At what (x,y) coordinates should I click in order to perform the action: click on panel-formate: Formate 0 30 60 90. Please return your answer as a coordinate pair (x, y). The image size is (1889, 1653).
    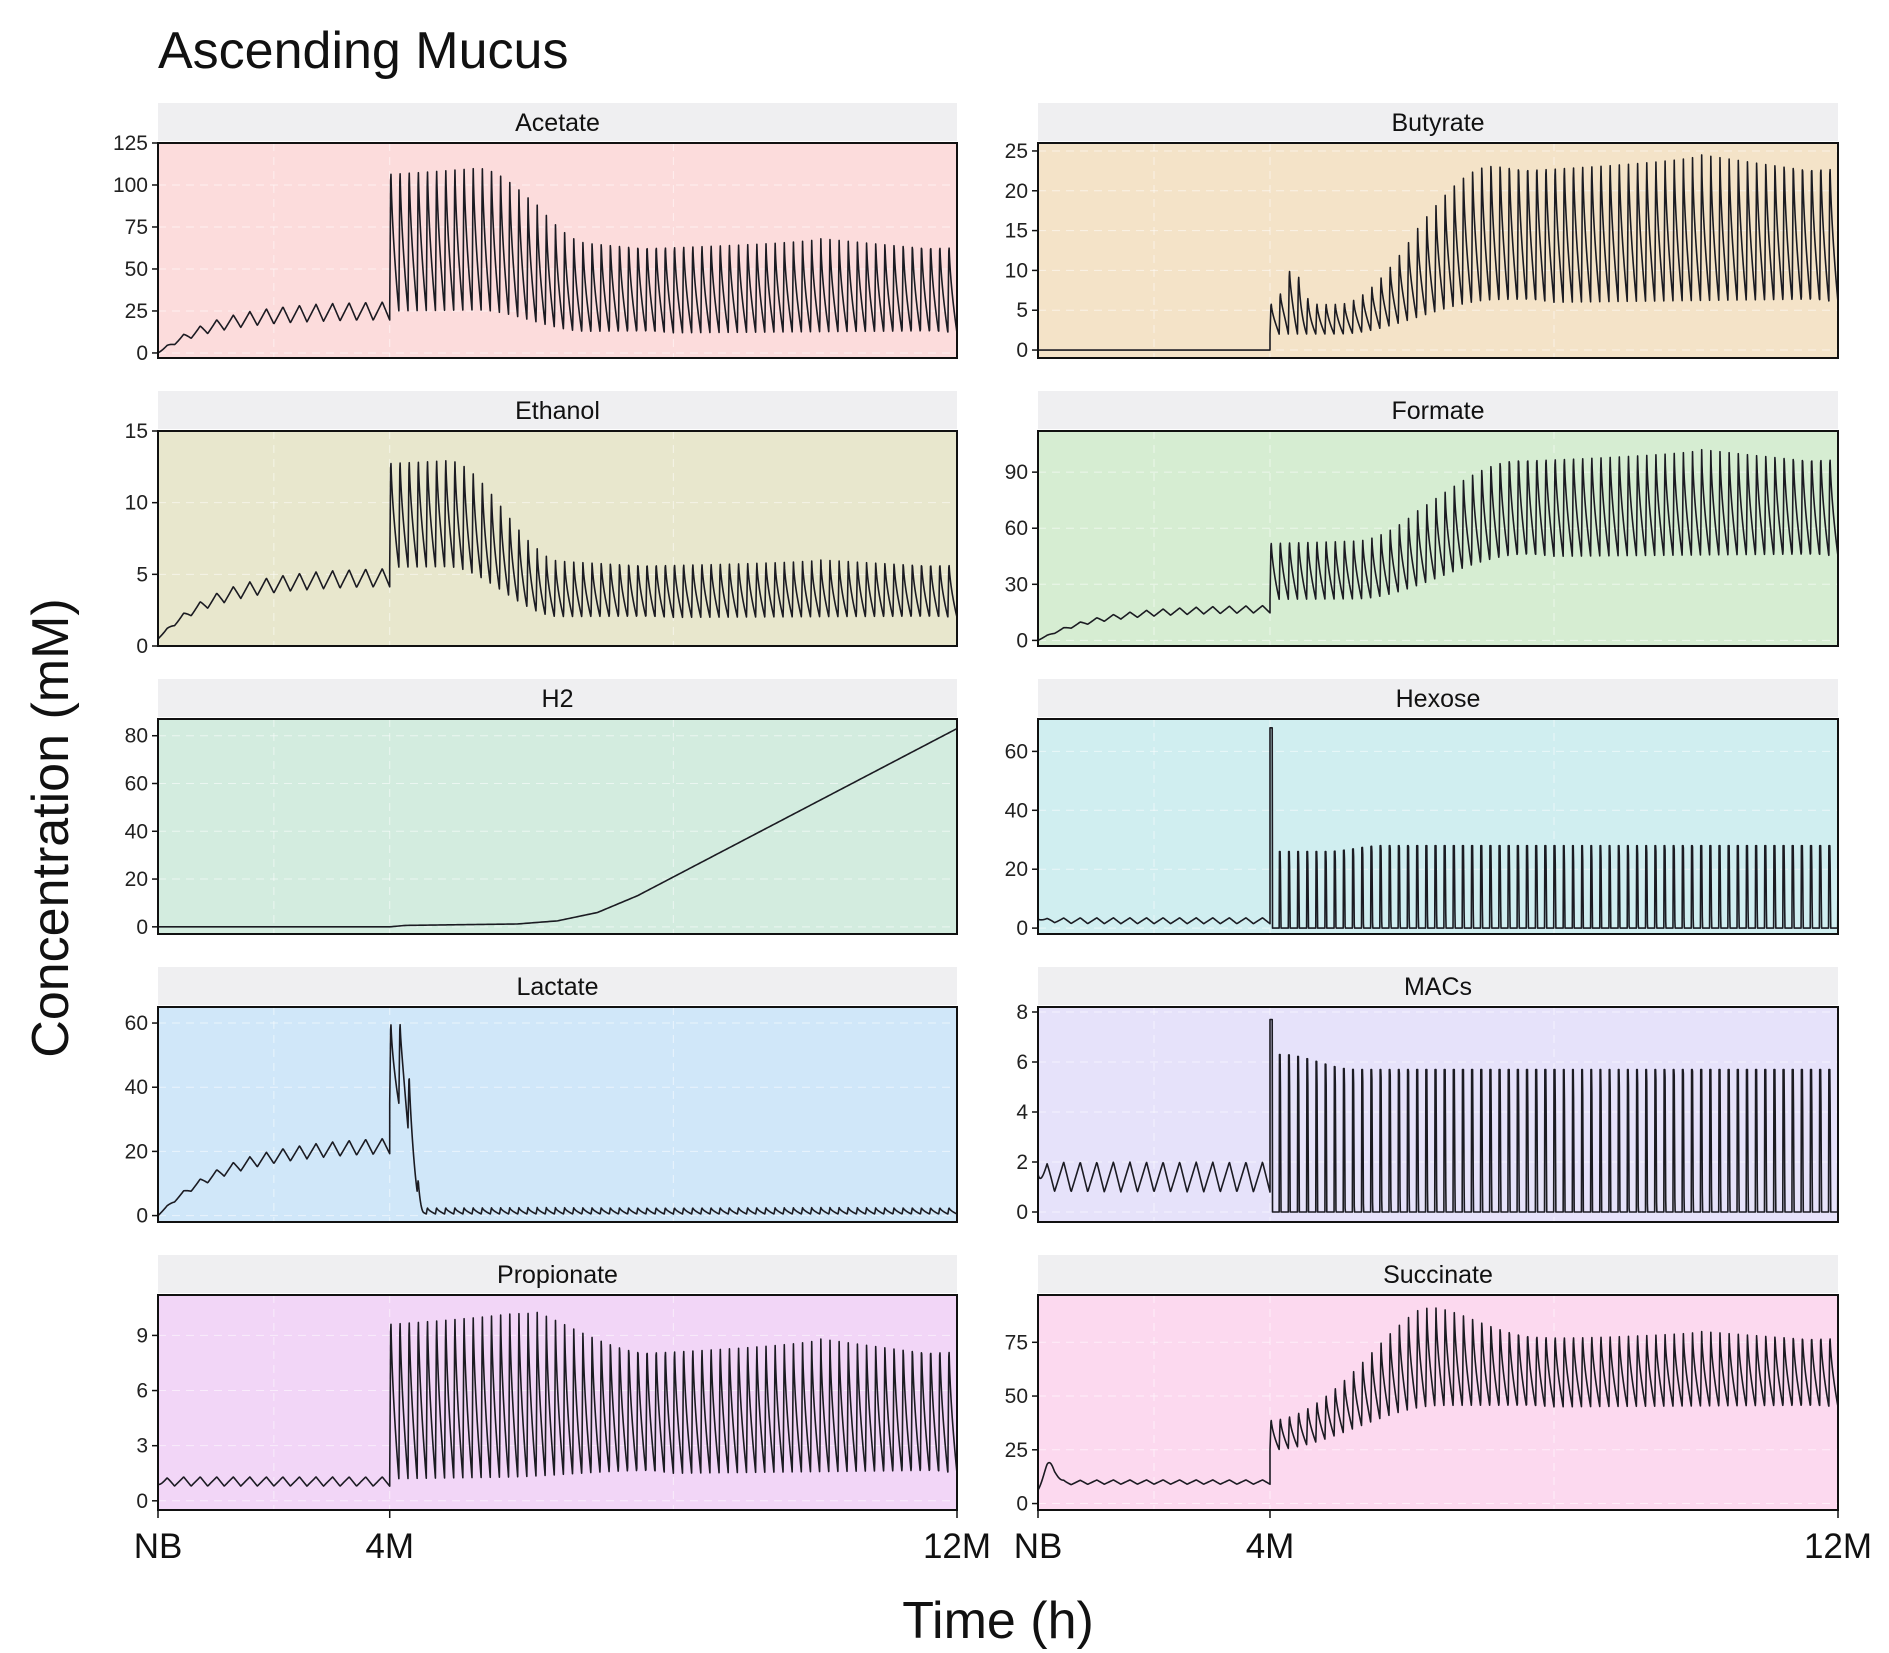
    Looking at the image, I should click on (1422, 521).